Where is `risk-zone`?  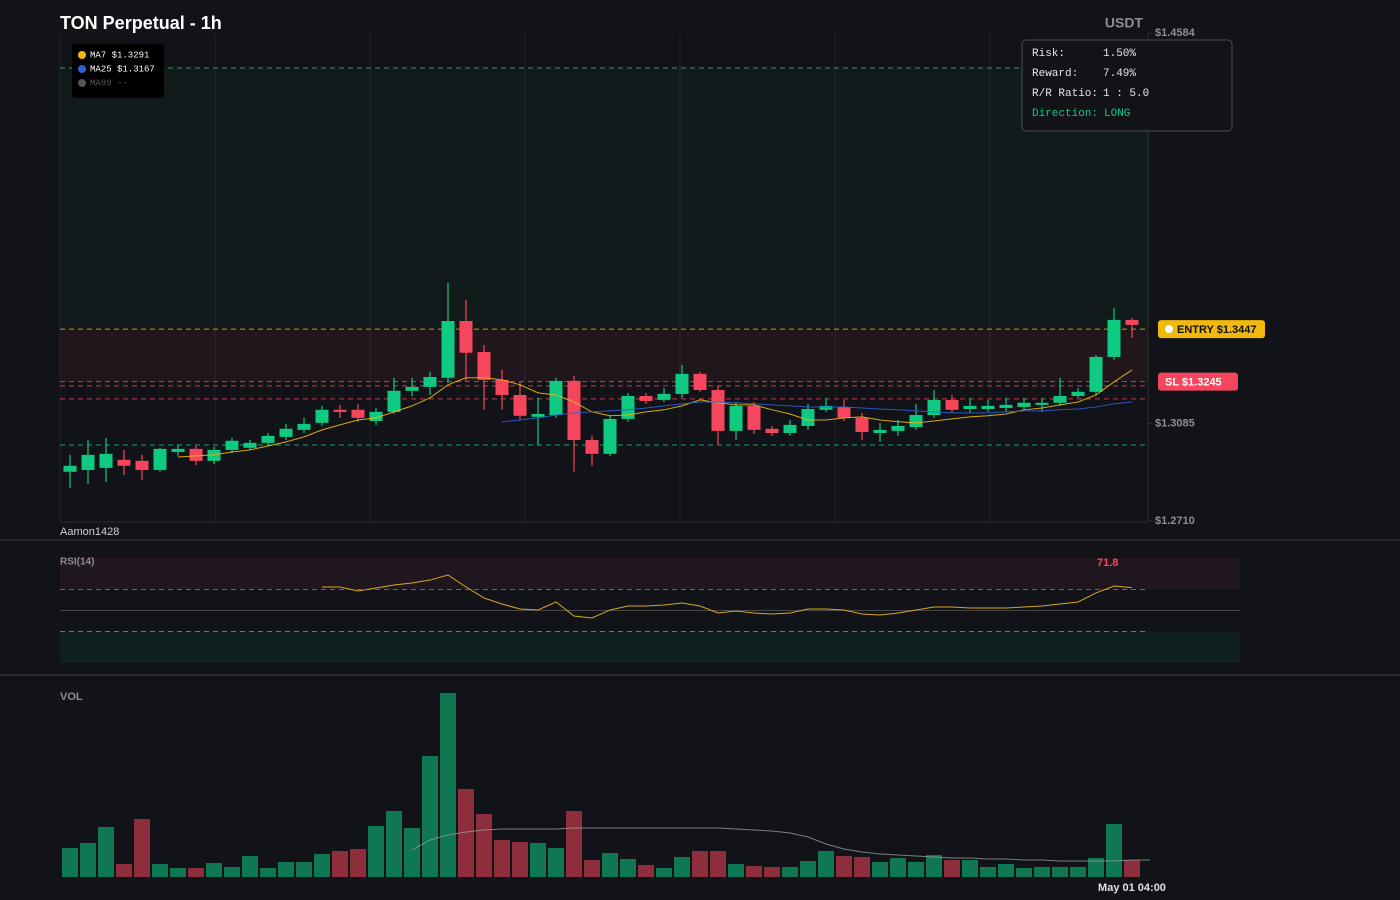 risk-zone is located at coordinates (604, 355).